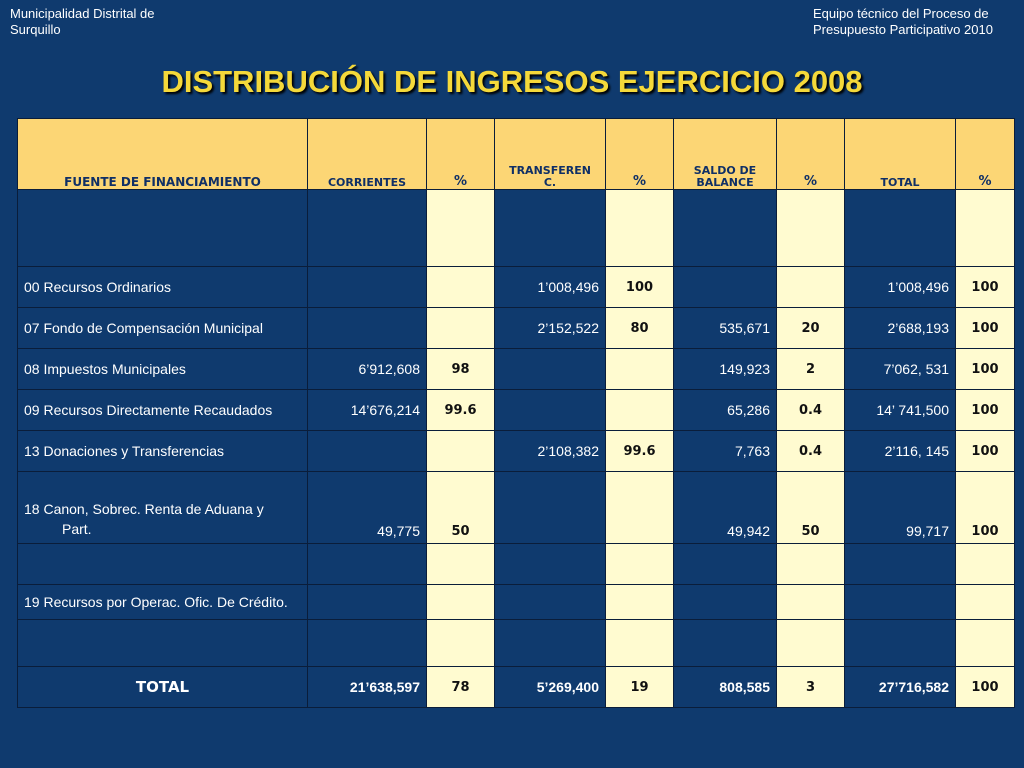 This screenshot has height=768, width=1024. Describe the element at coordinates (550, 451) in the screenshot. I see `cell-transferencias: 2’108,382` at that location.